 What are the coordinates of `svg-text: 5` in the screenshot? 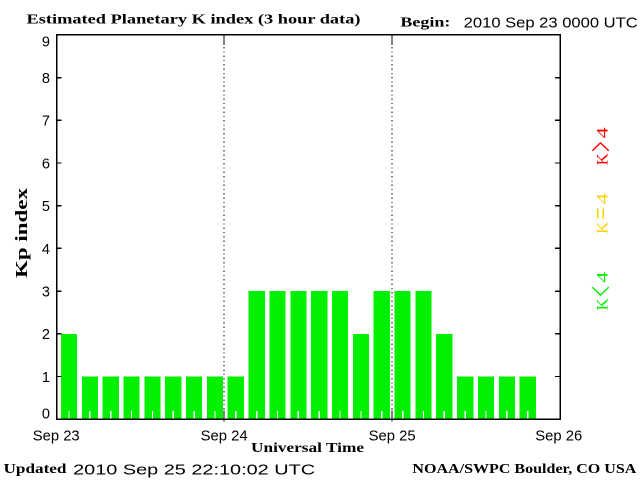 It's located at (46, 207).